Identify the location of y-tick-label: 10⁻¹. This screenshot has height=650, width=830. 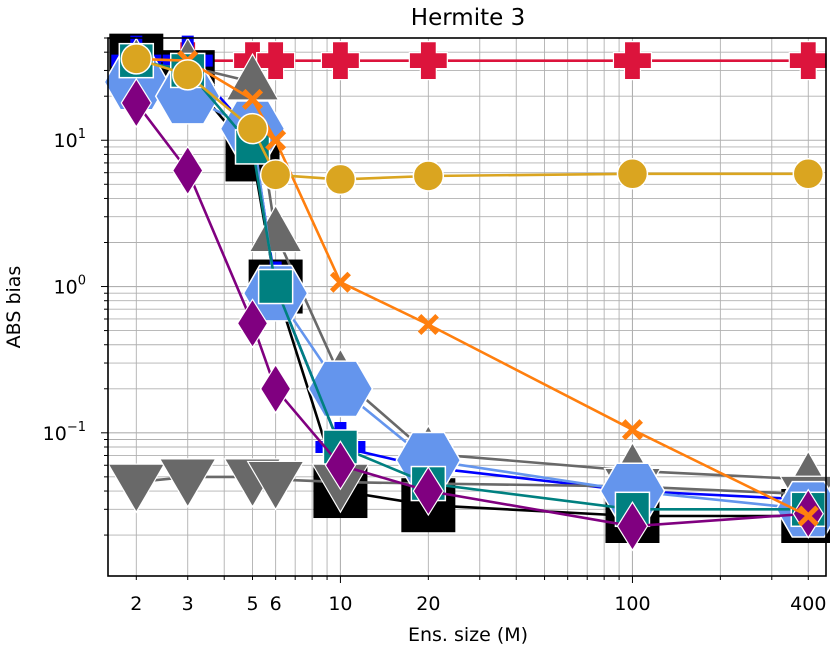
(64, 432).